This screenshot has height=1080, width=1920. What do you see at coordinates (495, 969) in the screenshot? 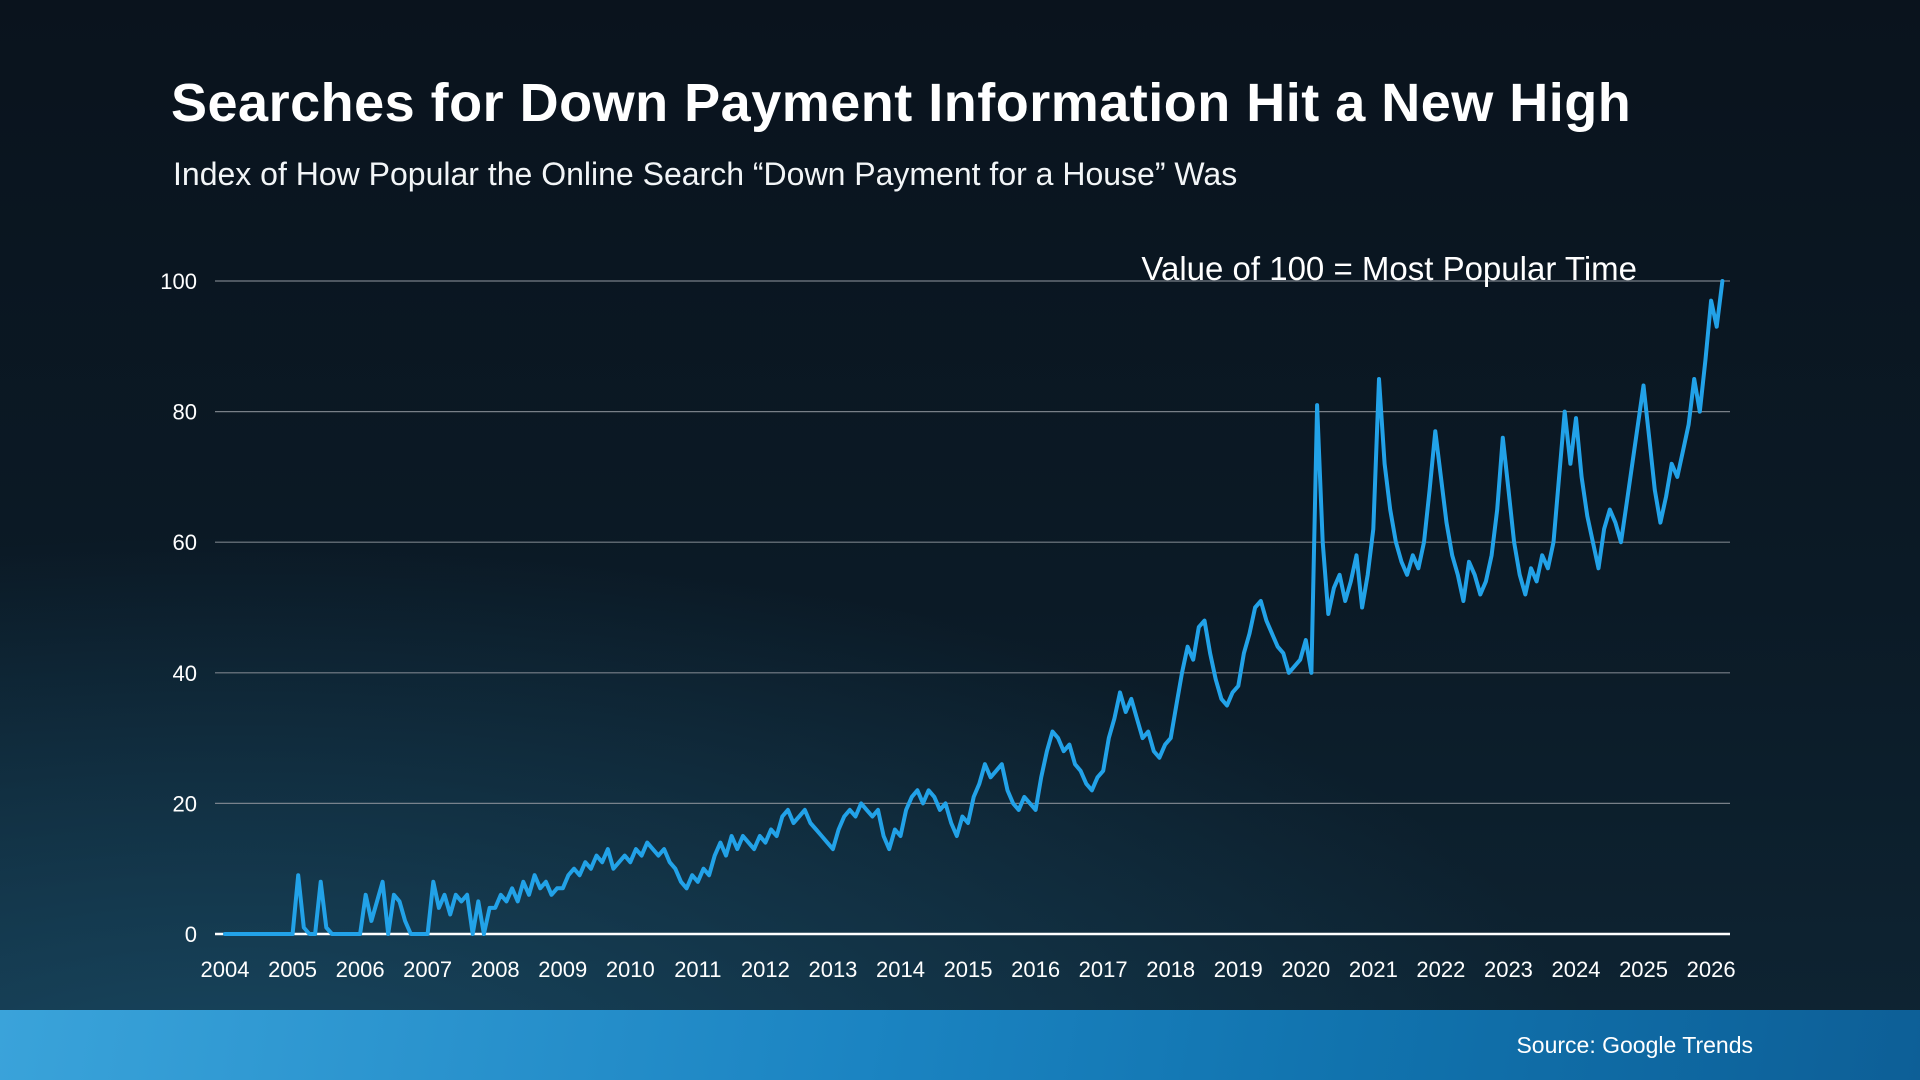
I see `x-axis-label: 2008` at bounding box center [495, 969].